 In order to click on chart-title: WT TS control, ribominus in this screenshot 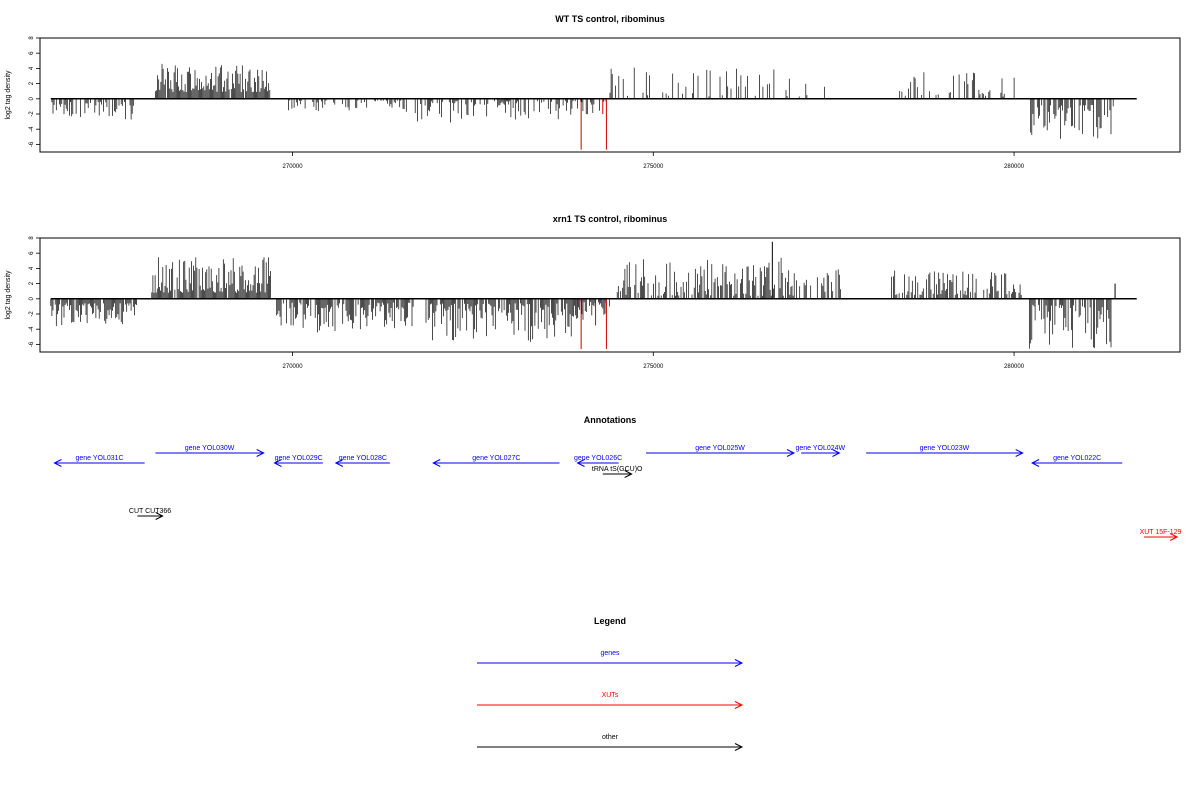, I will do `click(610, 19)`.